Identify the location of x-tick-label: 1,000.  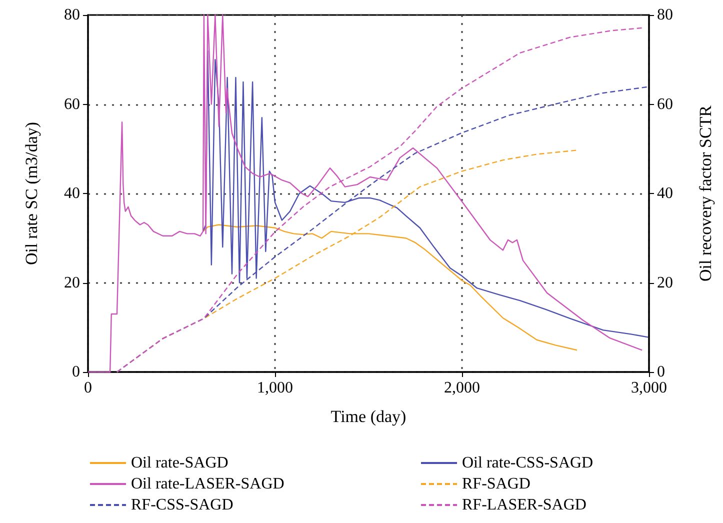
(275, 388).